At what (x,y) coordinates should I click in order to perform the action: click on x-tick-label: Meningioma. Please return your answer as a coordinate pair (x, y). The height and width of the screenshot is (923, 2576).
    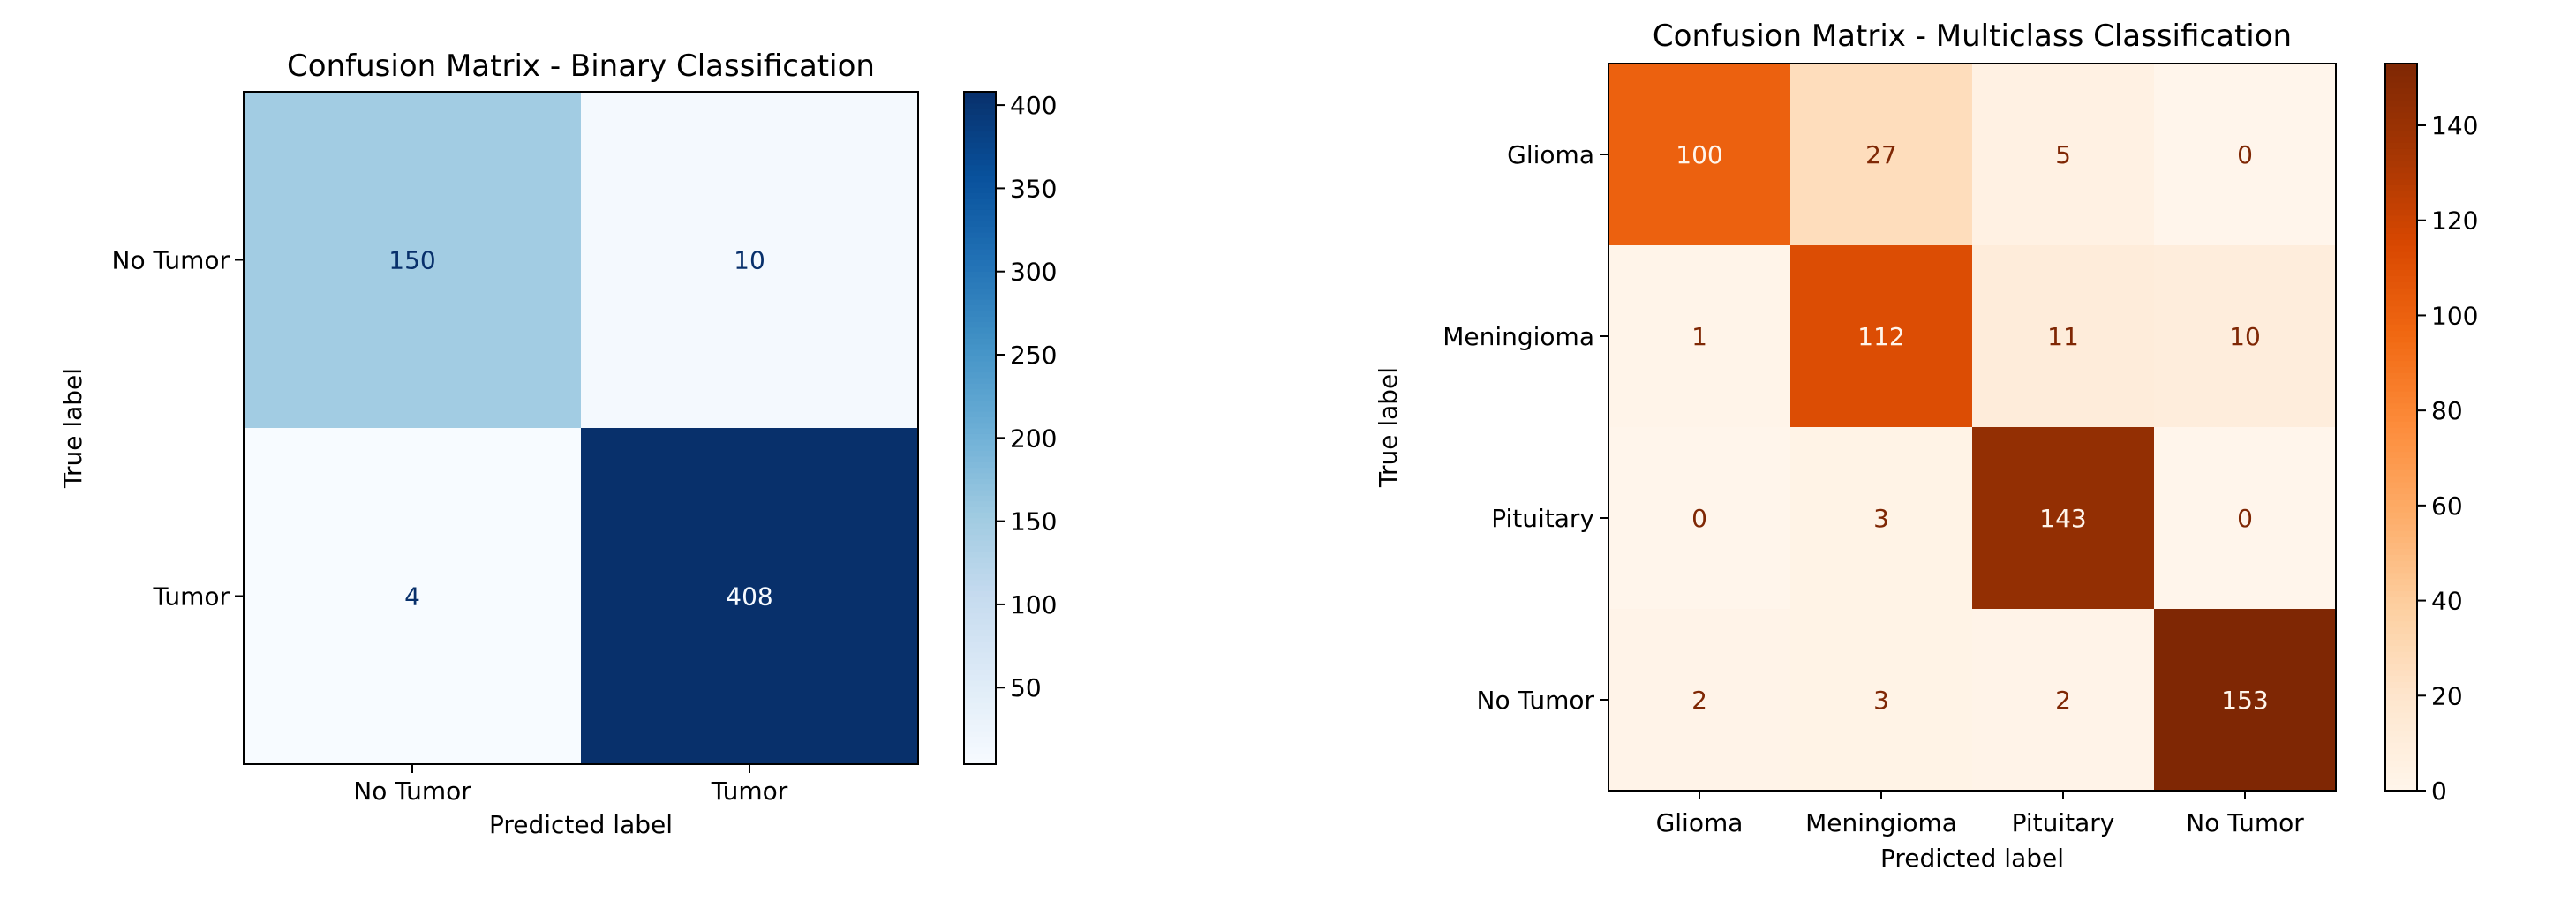
    Looking at the image, I should click on (1881, 823).